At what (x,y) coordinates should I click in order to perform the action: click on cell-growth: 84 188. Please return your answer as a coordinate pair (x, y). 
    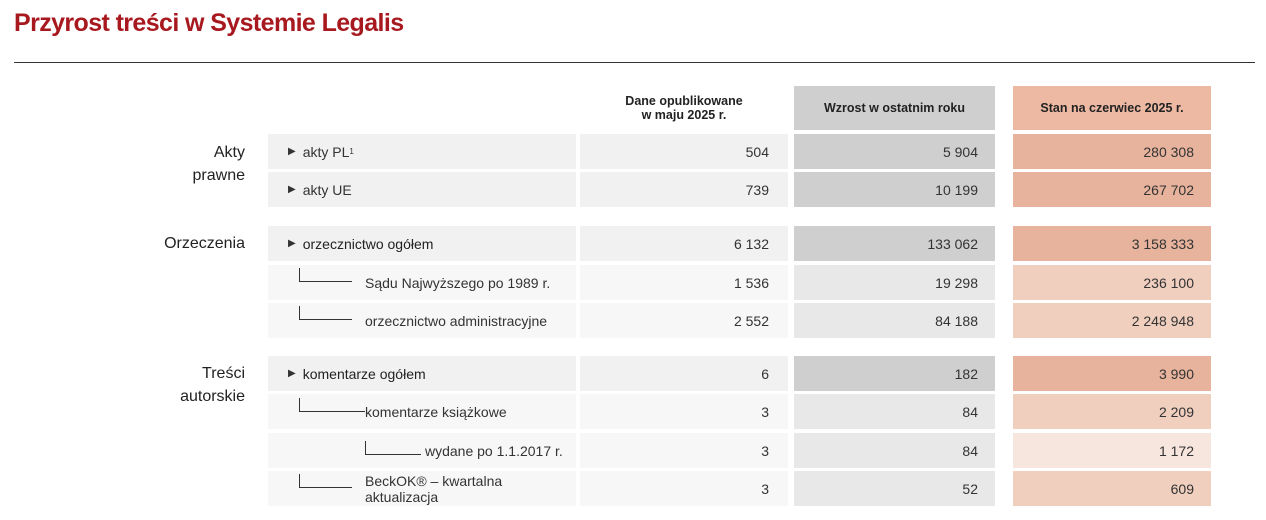
    Looking at the image, I should click on (894, 320).